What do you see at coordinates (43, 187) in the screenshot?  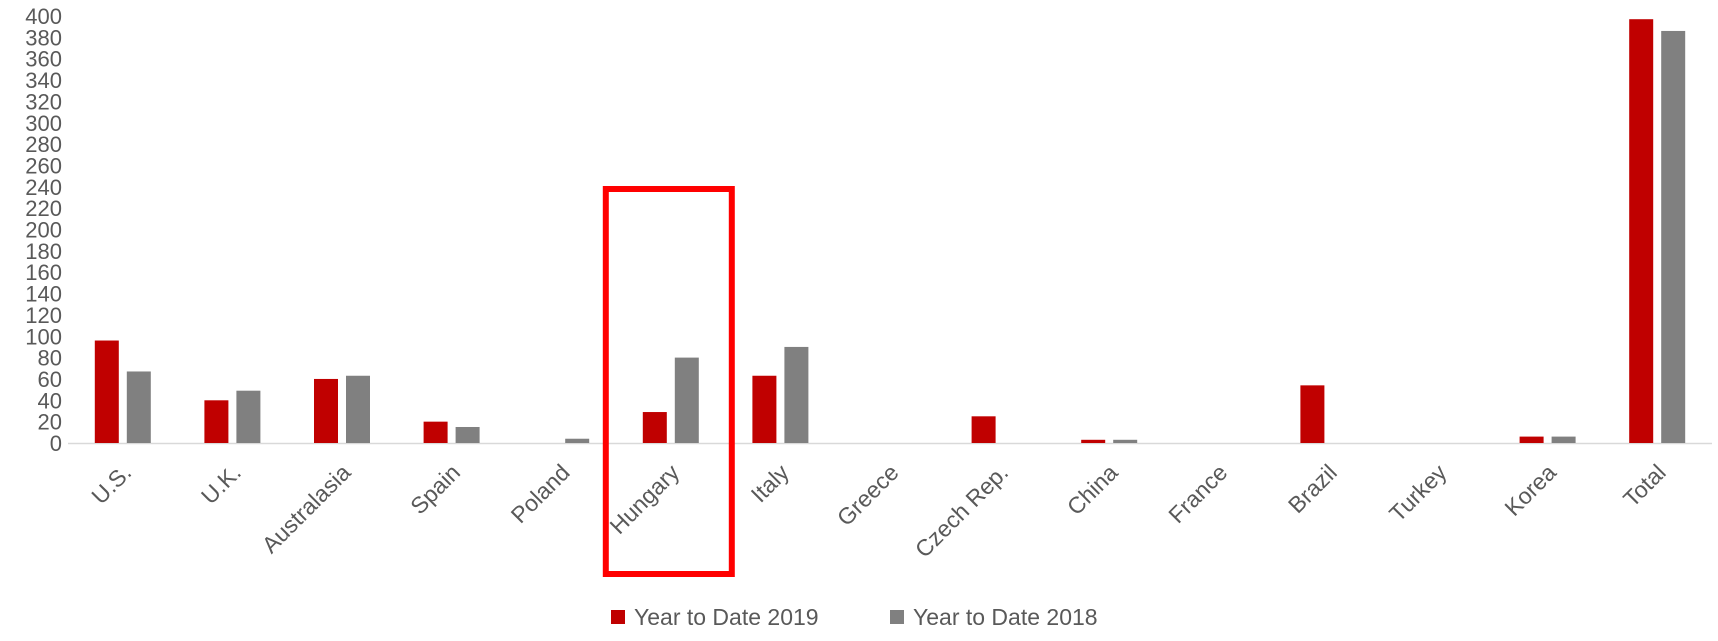 I see `y-tick-label: 240` at bounding box center [43, 187].